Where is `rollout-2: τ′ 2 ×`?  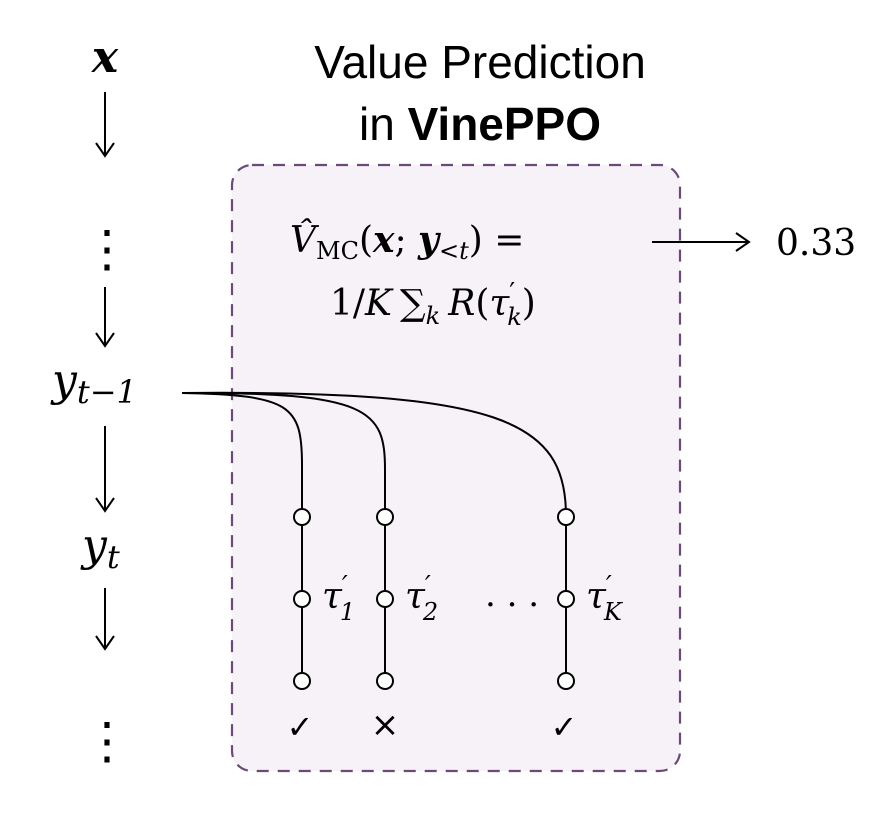 rollout-2: τ′ 2 × is located at coordinates (404, 626).